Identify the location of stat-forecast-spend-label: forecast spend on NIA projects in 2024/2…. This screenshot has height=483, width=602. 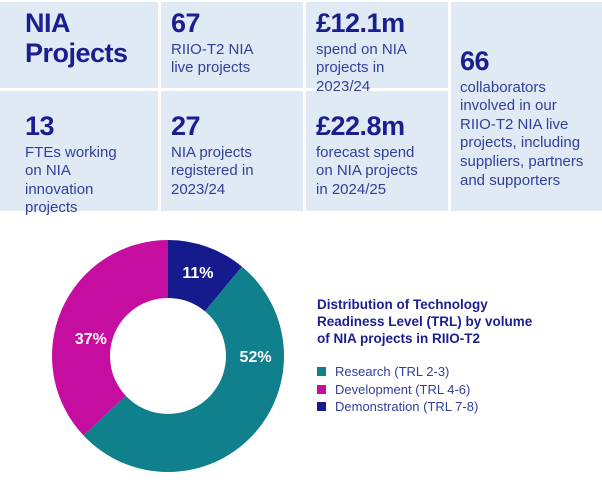
(367, 170).